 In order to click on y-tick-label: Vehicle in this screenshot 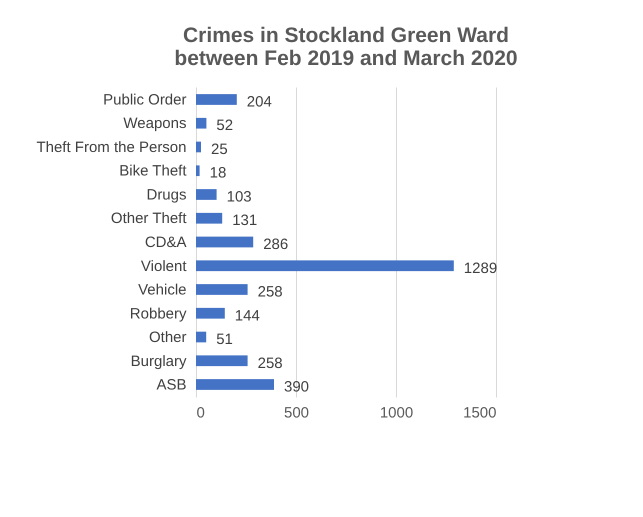, I will do `click(162, 290)`.